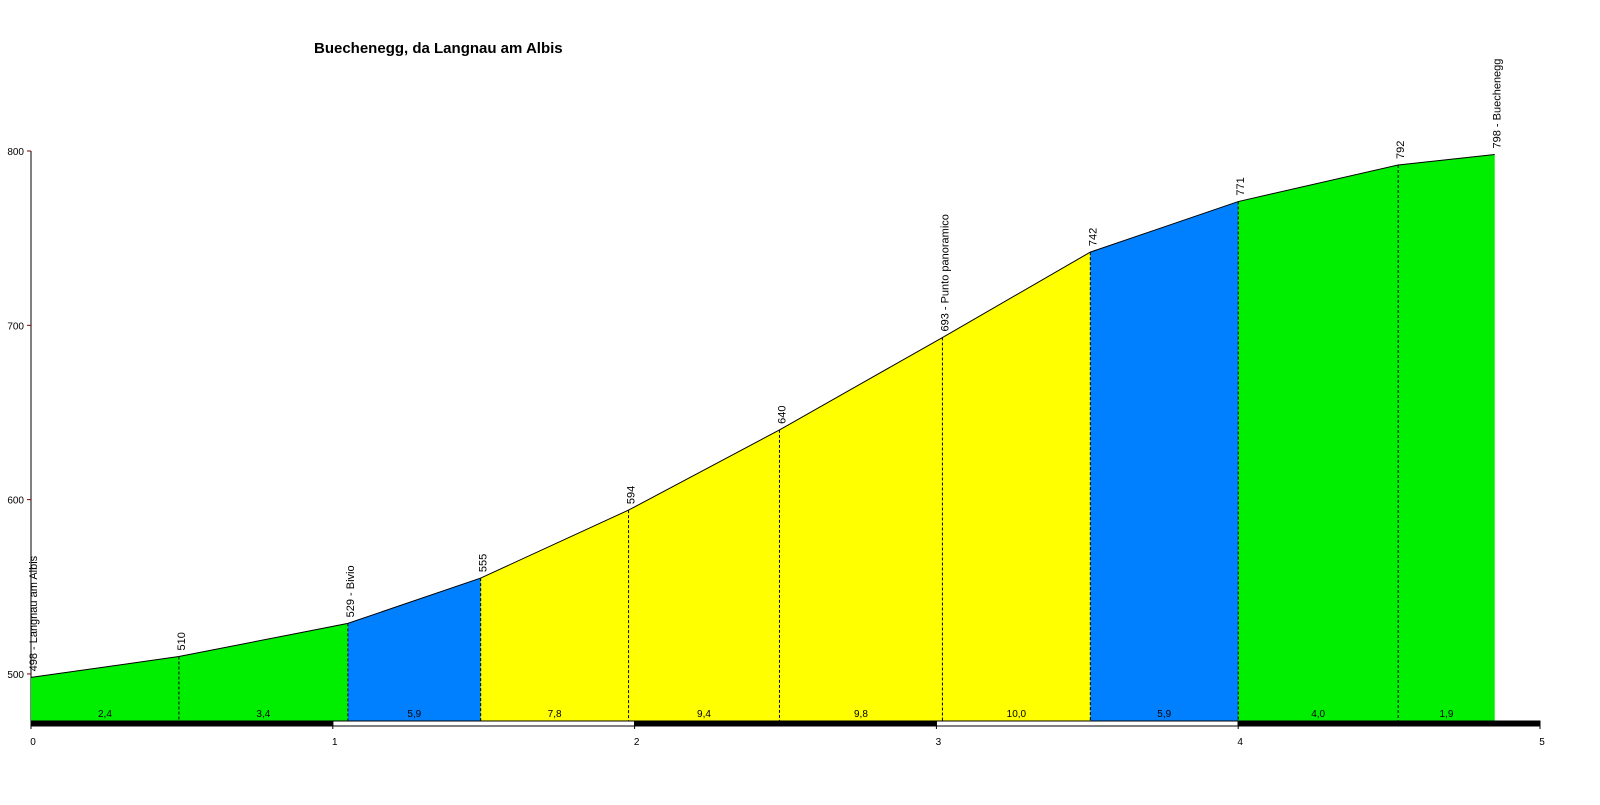 Image resolution: width=1600 pixels, height=805 pixels. What do you see at coordinates (182, 641) in the screenshot?
I see `point-label: 510` at bounding box center [182, 641].